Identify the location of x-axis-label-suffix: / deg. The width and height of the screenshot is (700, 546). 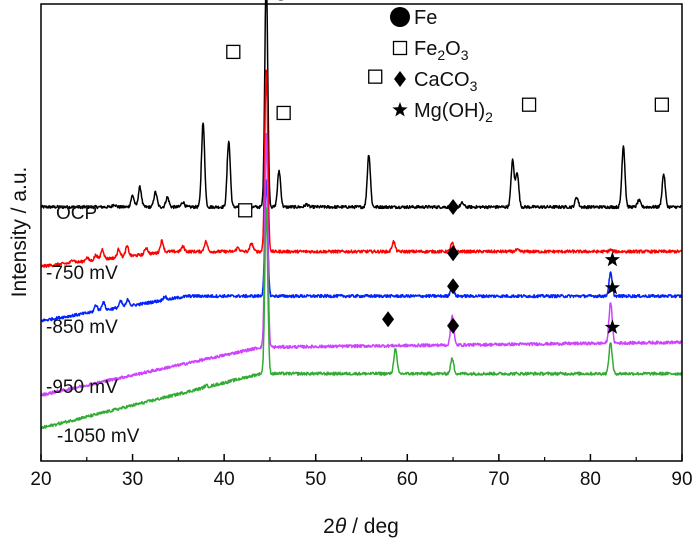
(372, 526).